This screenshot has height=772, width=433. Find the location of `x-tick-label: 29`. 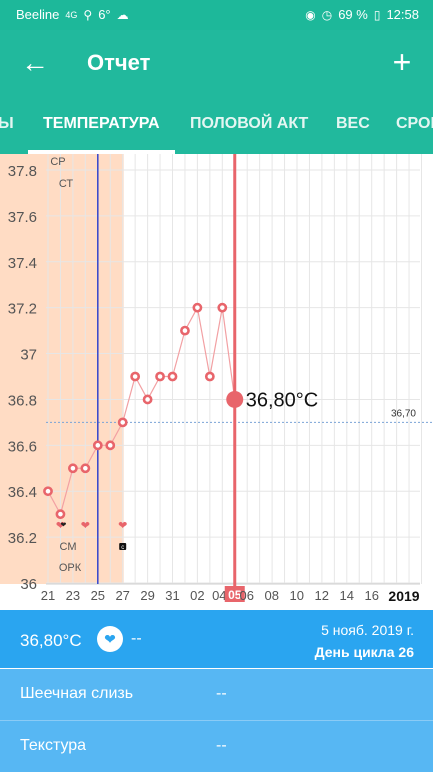

x-tick-label: 29 is located at coordinates (147, 595).